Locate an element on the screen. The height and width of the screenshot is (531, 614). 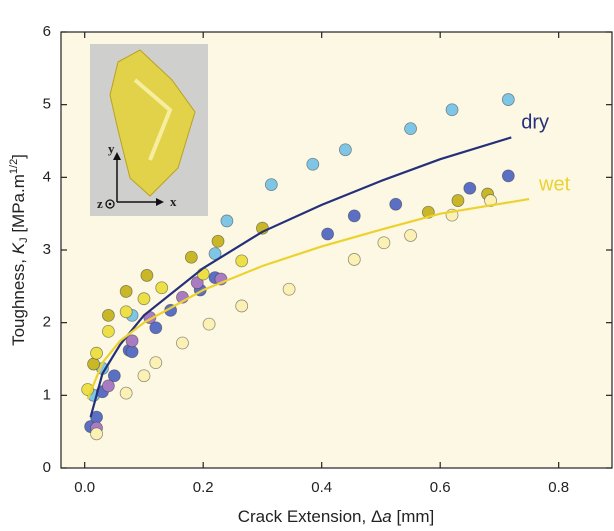
x-tick-label: 0.2 is located at coordinates (203, 487).